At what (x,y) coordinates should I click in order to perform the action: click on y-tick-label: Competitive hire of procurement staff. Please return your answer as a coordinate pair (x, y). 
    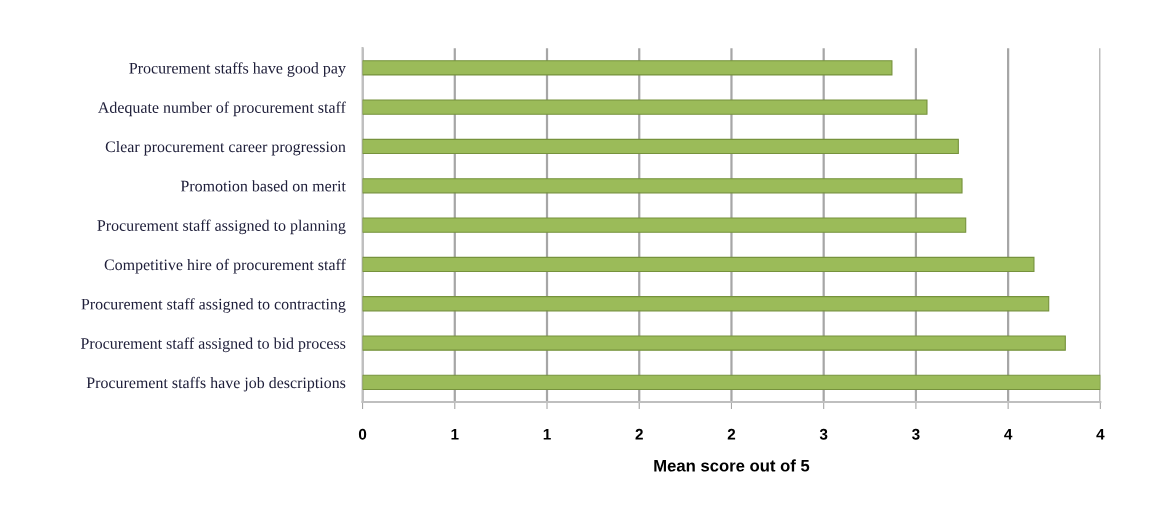
    Looking at the image, I should click on (225, 266).